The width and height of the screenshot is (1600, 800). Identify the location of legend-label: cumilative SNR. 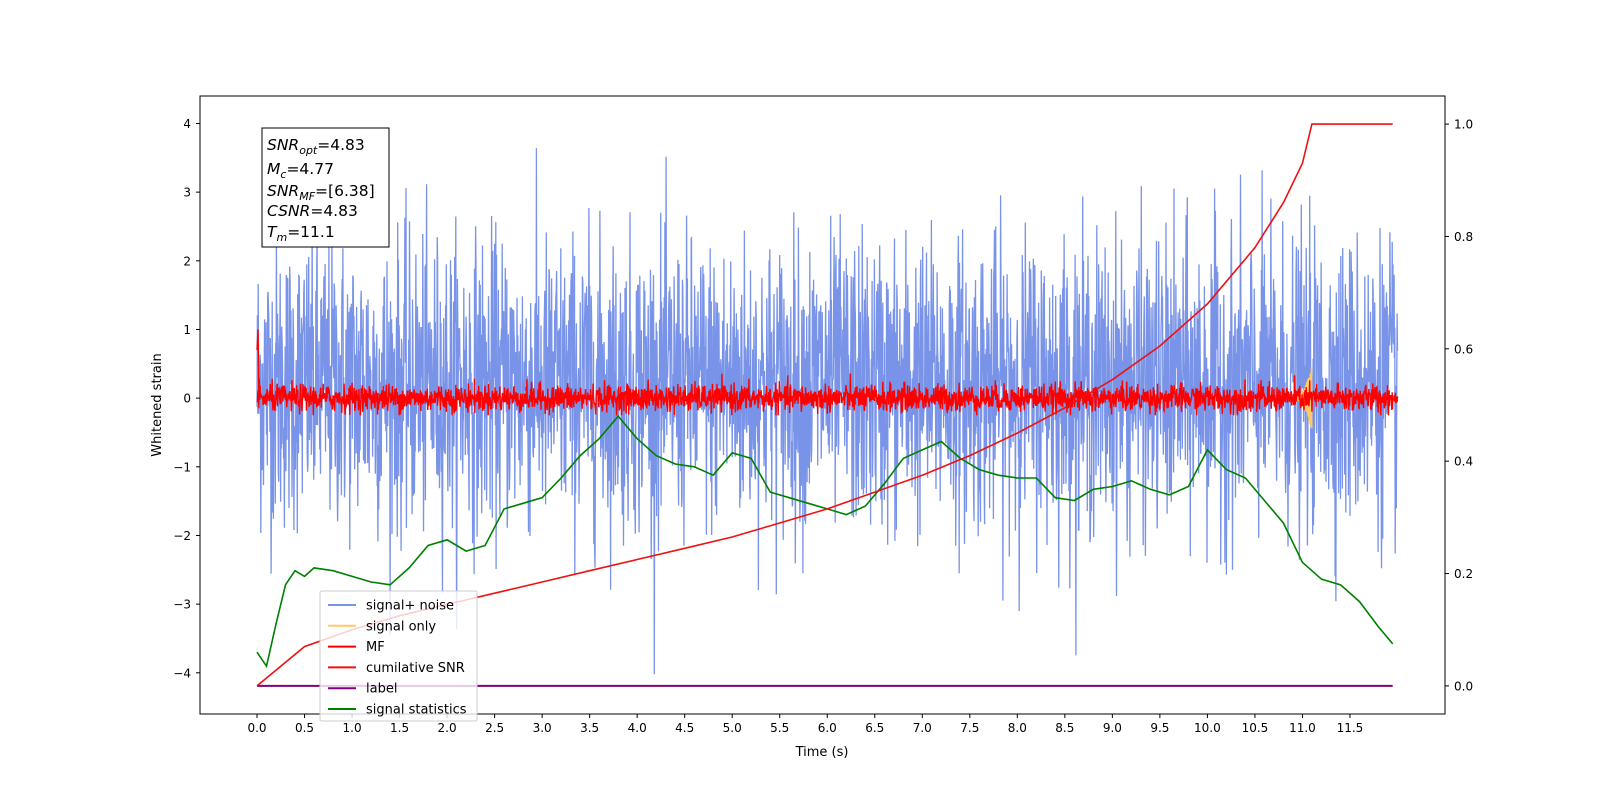
(415, 668).